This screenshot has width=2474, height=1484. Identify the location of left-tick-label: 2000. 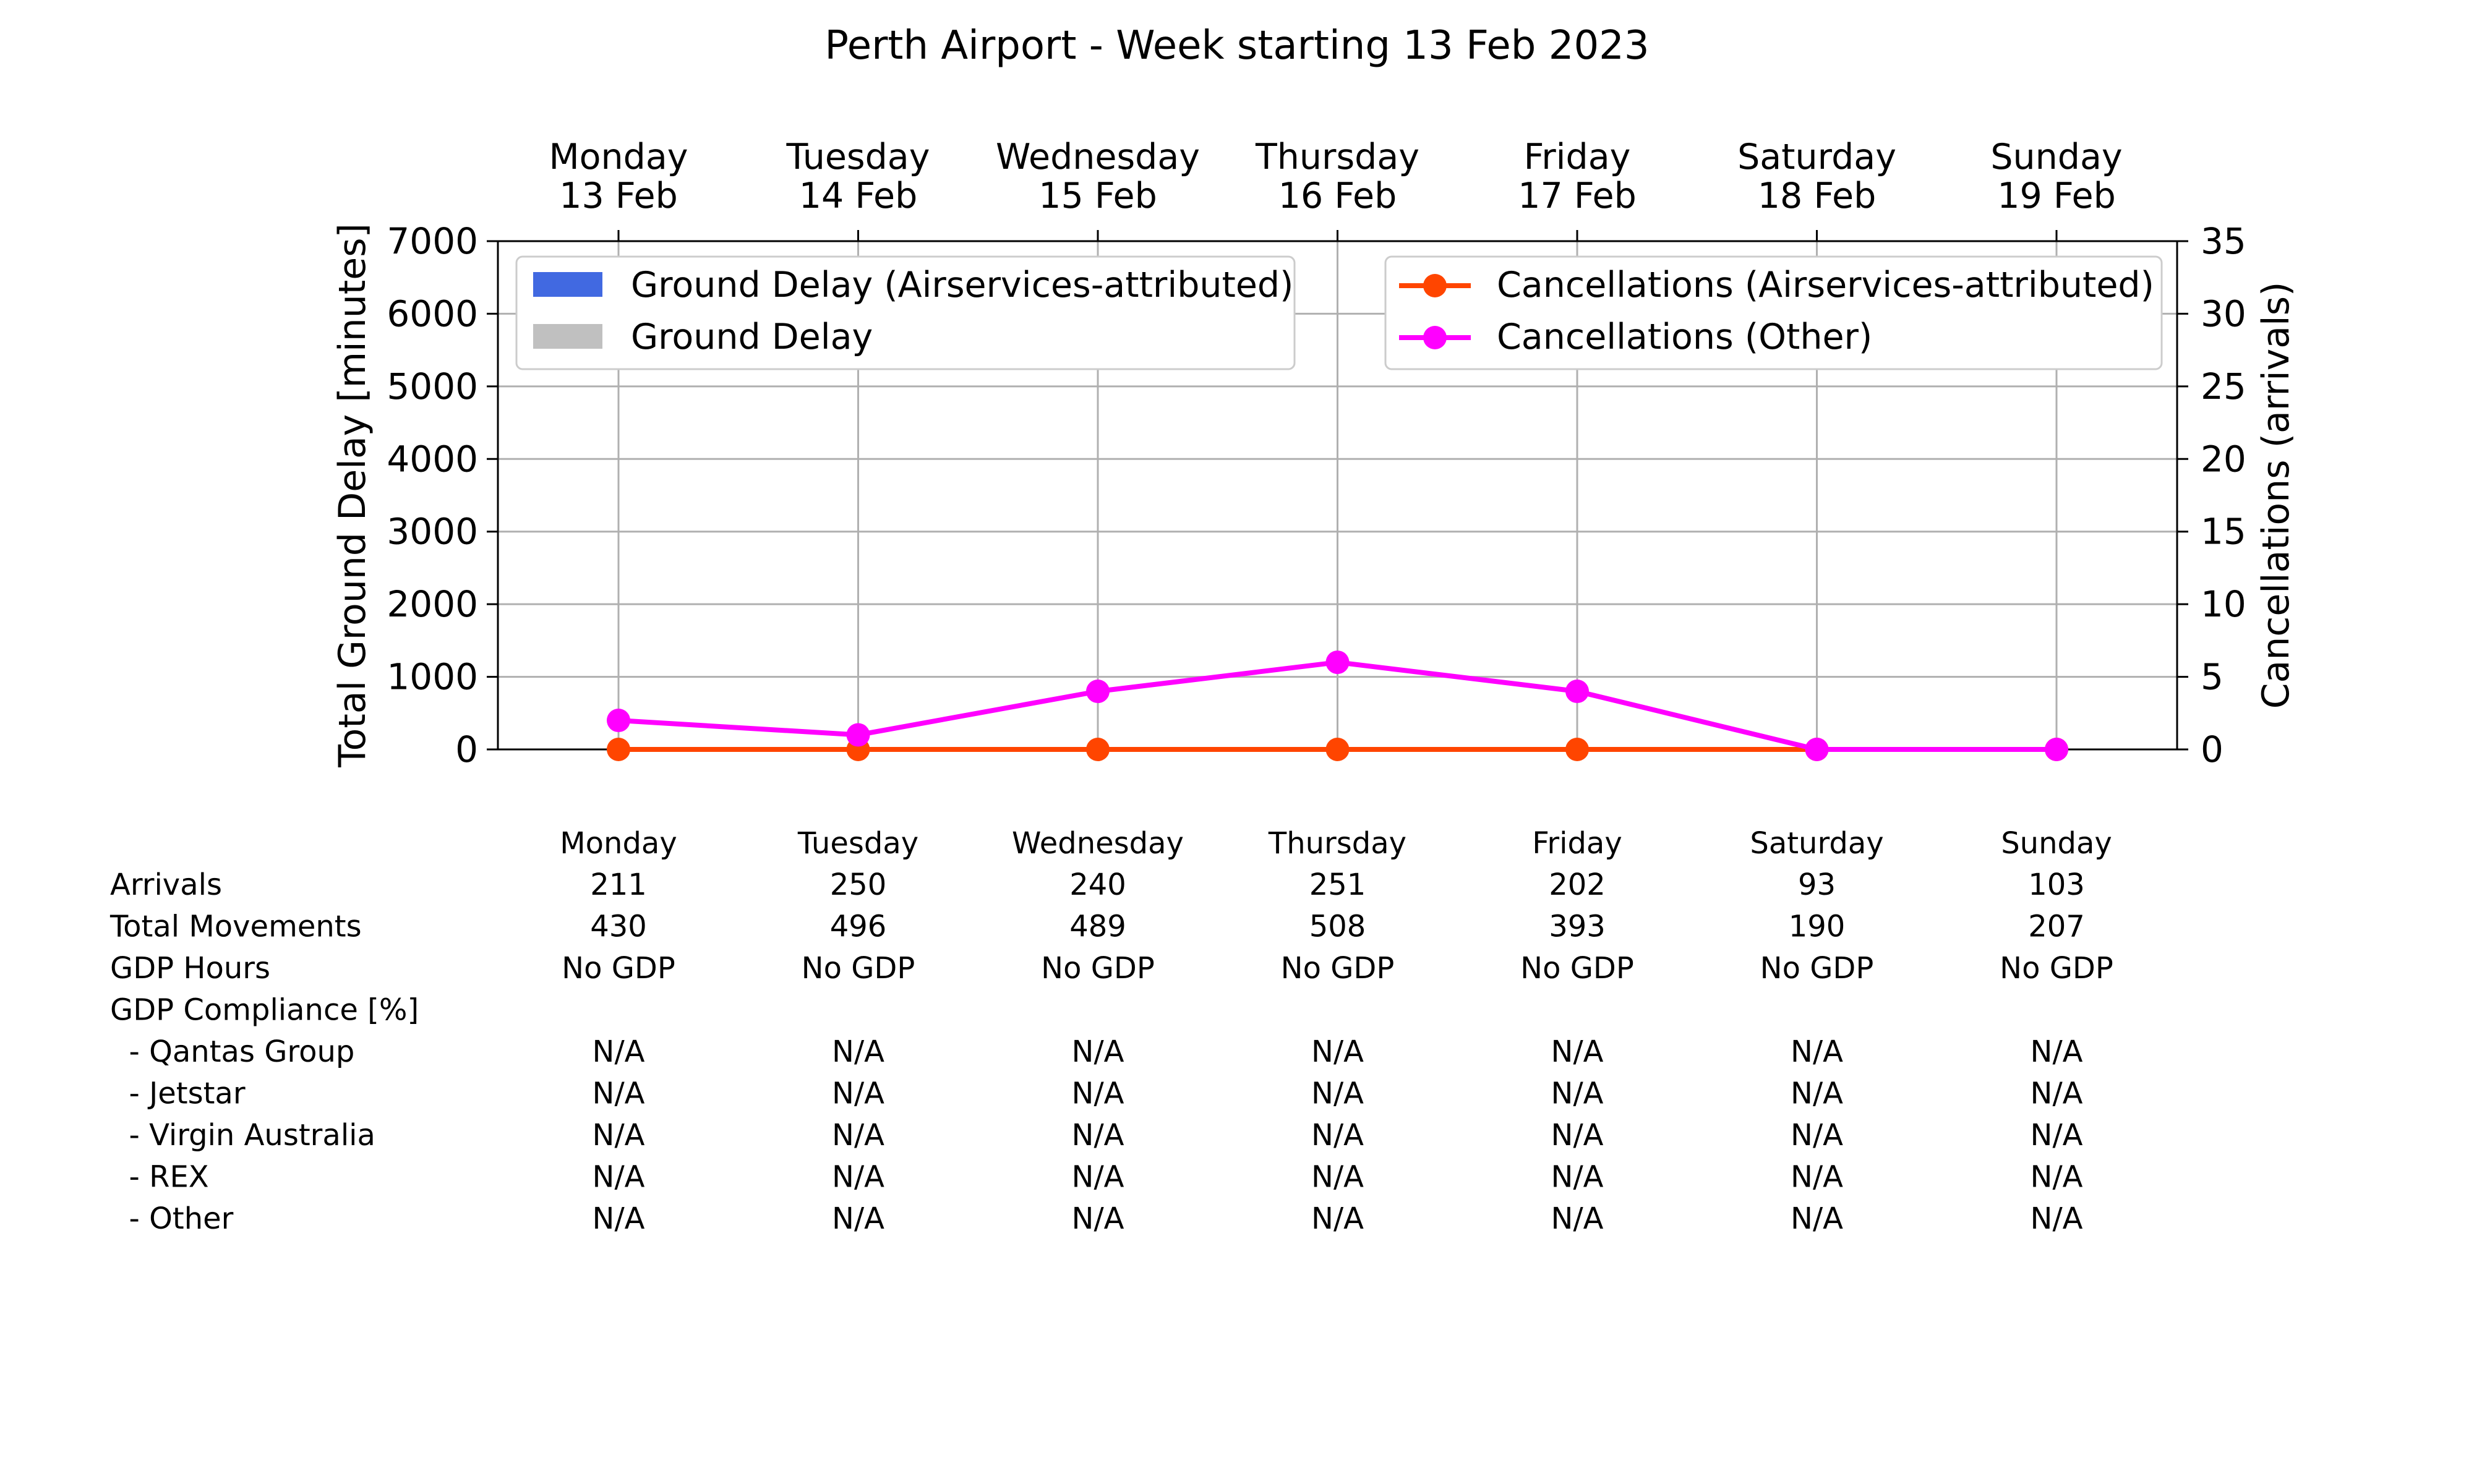
(432, 604).